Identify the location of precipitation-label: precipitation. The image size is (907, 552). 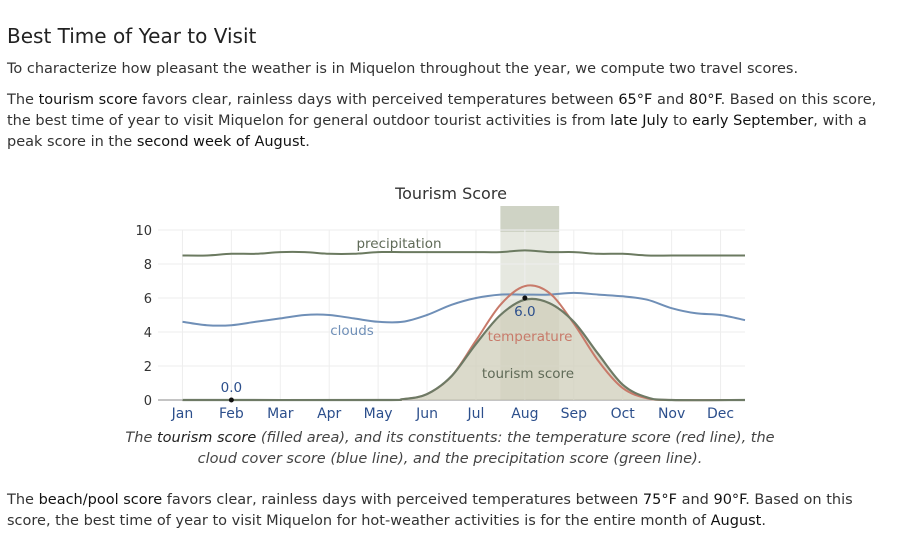
(398, 244).